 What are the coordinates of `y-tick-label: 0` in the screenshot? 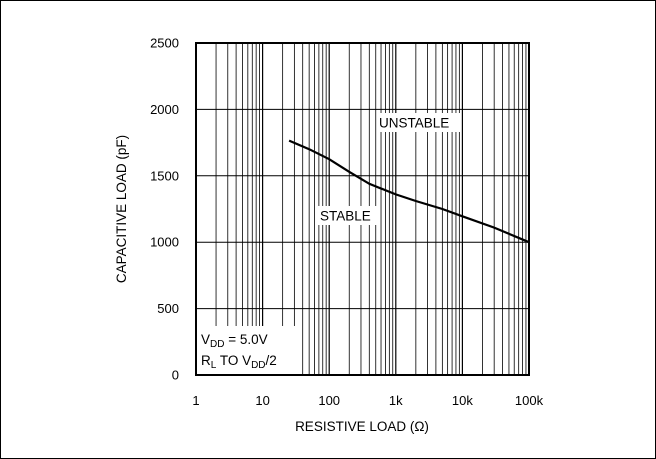 It's located at (175, 375).